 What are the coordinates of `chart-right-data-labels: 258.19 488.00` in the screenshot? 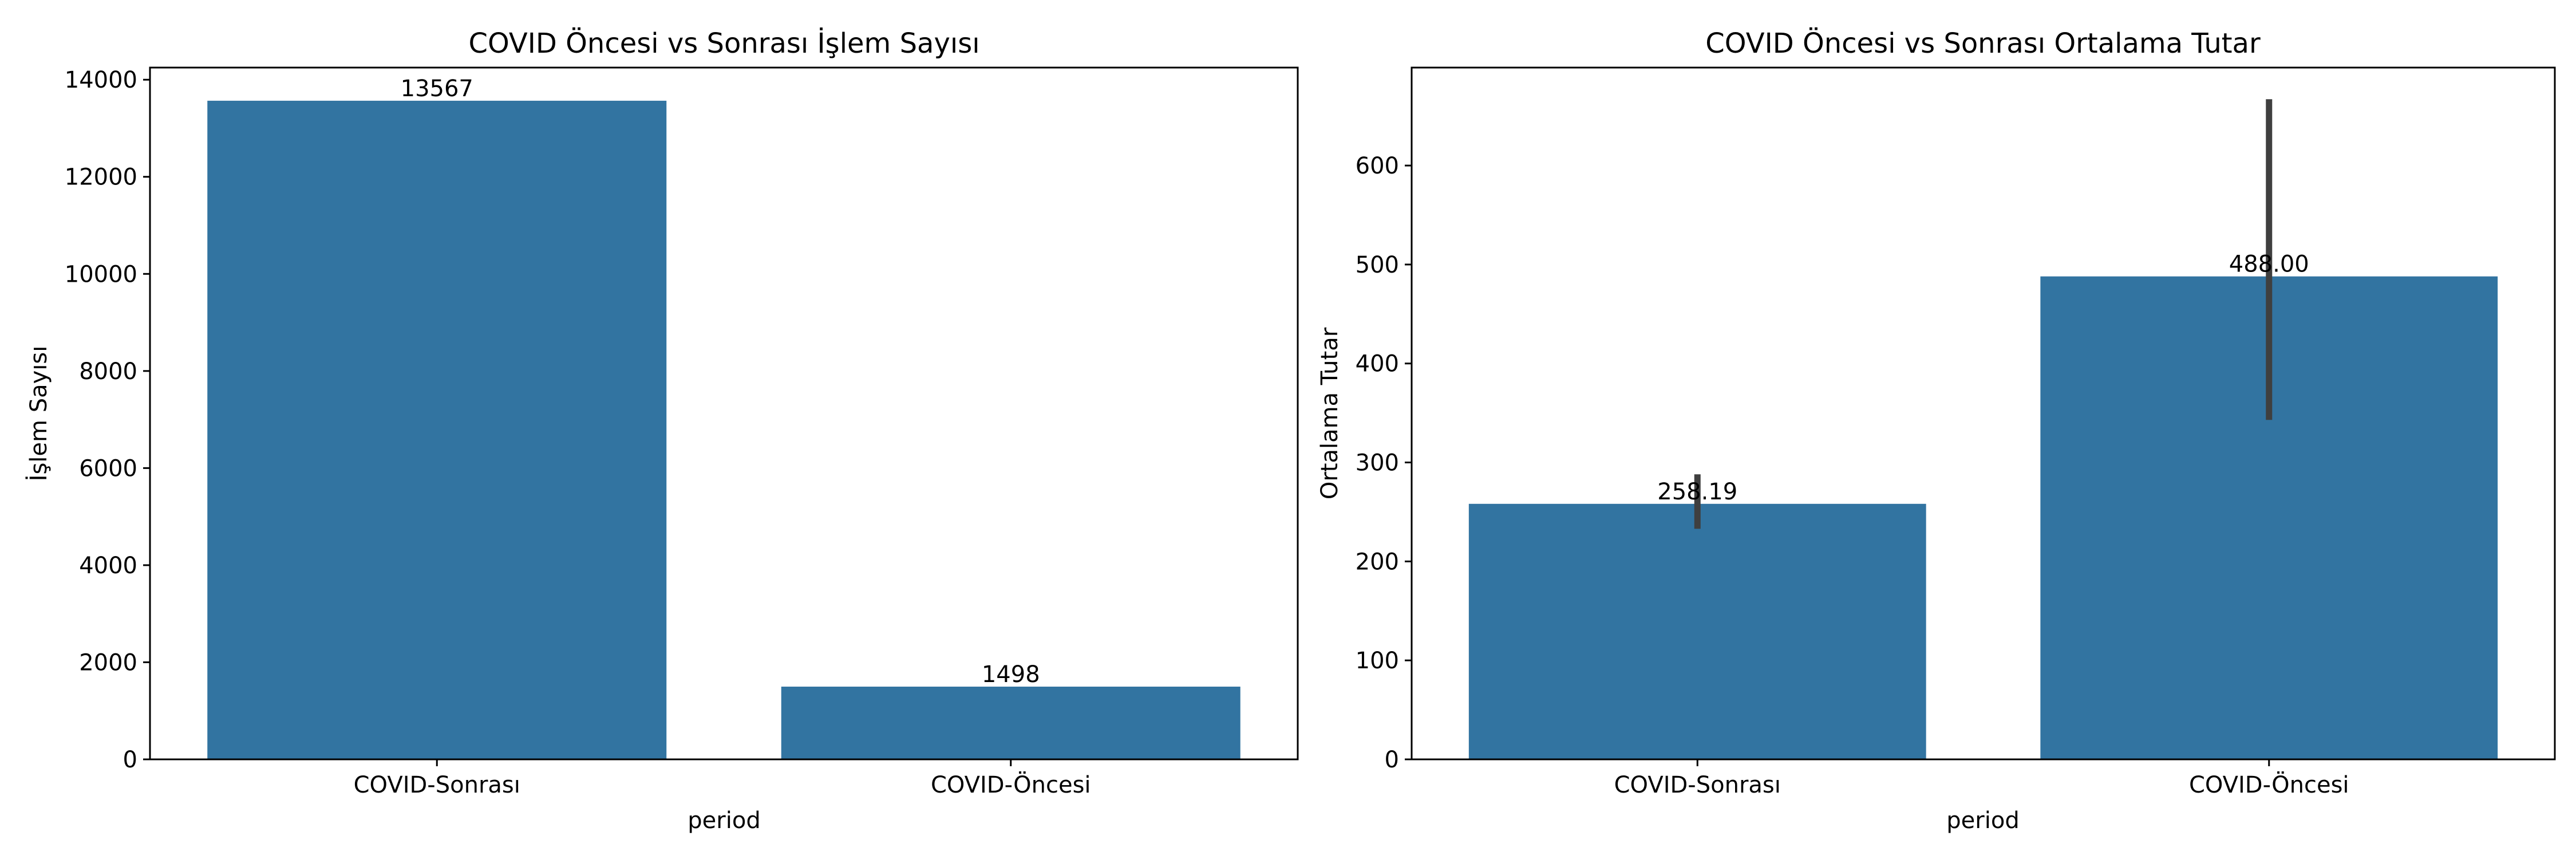 It's located at (1983, 378).